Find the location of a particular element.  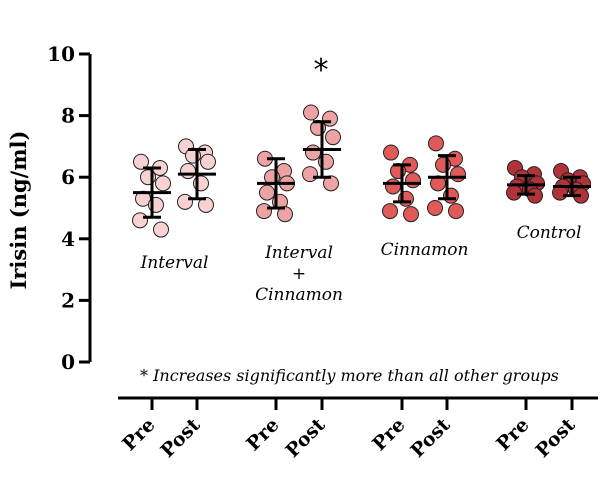

y-tick-label: 10 is located at coordinates (61, 54).